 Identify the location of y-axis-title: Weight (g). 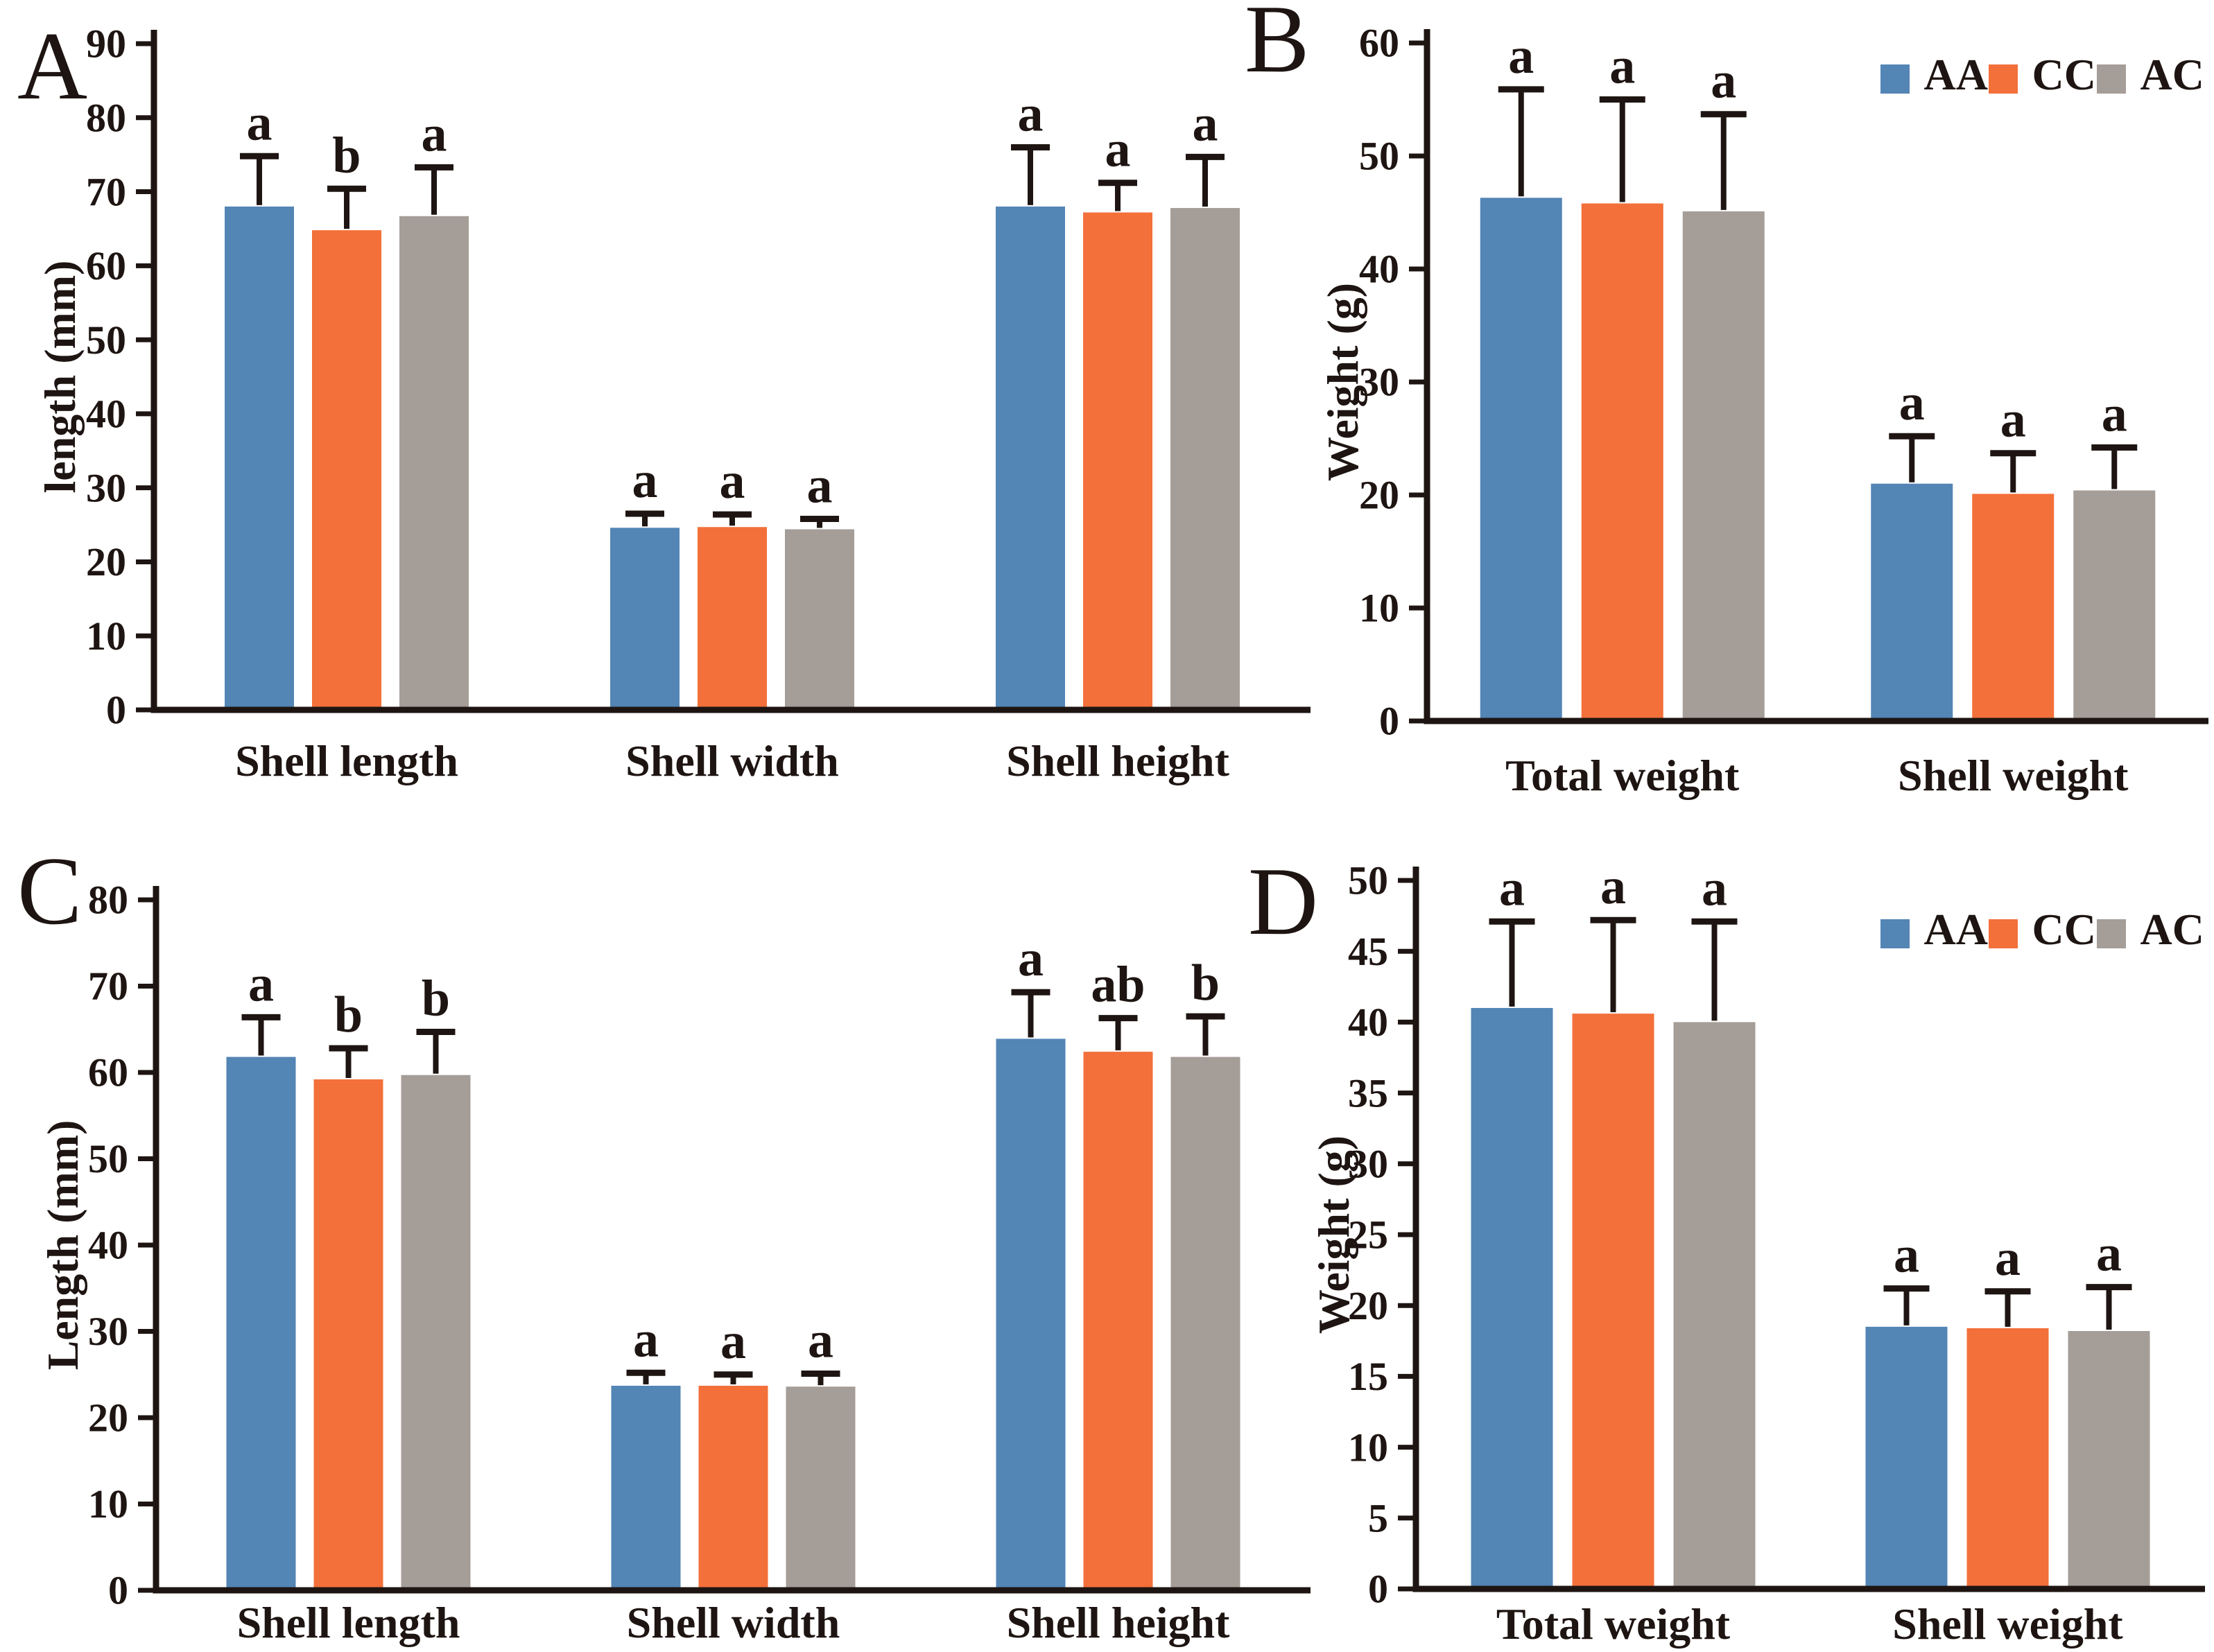
(1342, 382).